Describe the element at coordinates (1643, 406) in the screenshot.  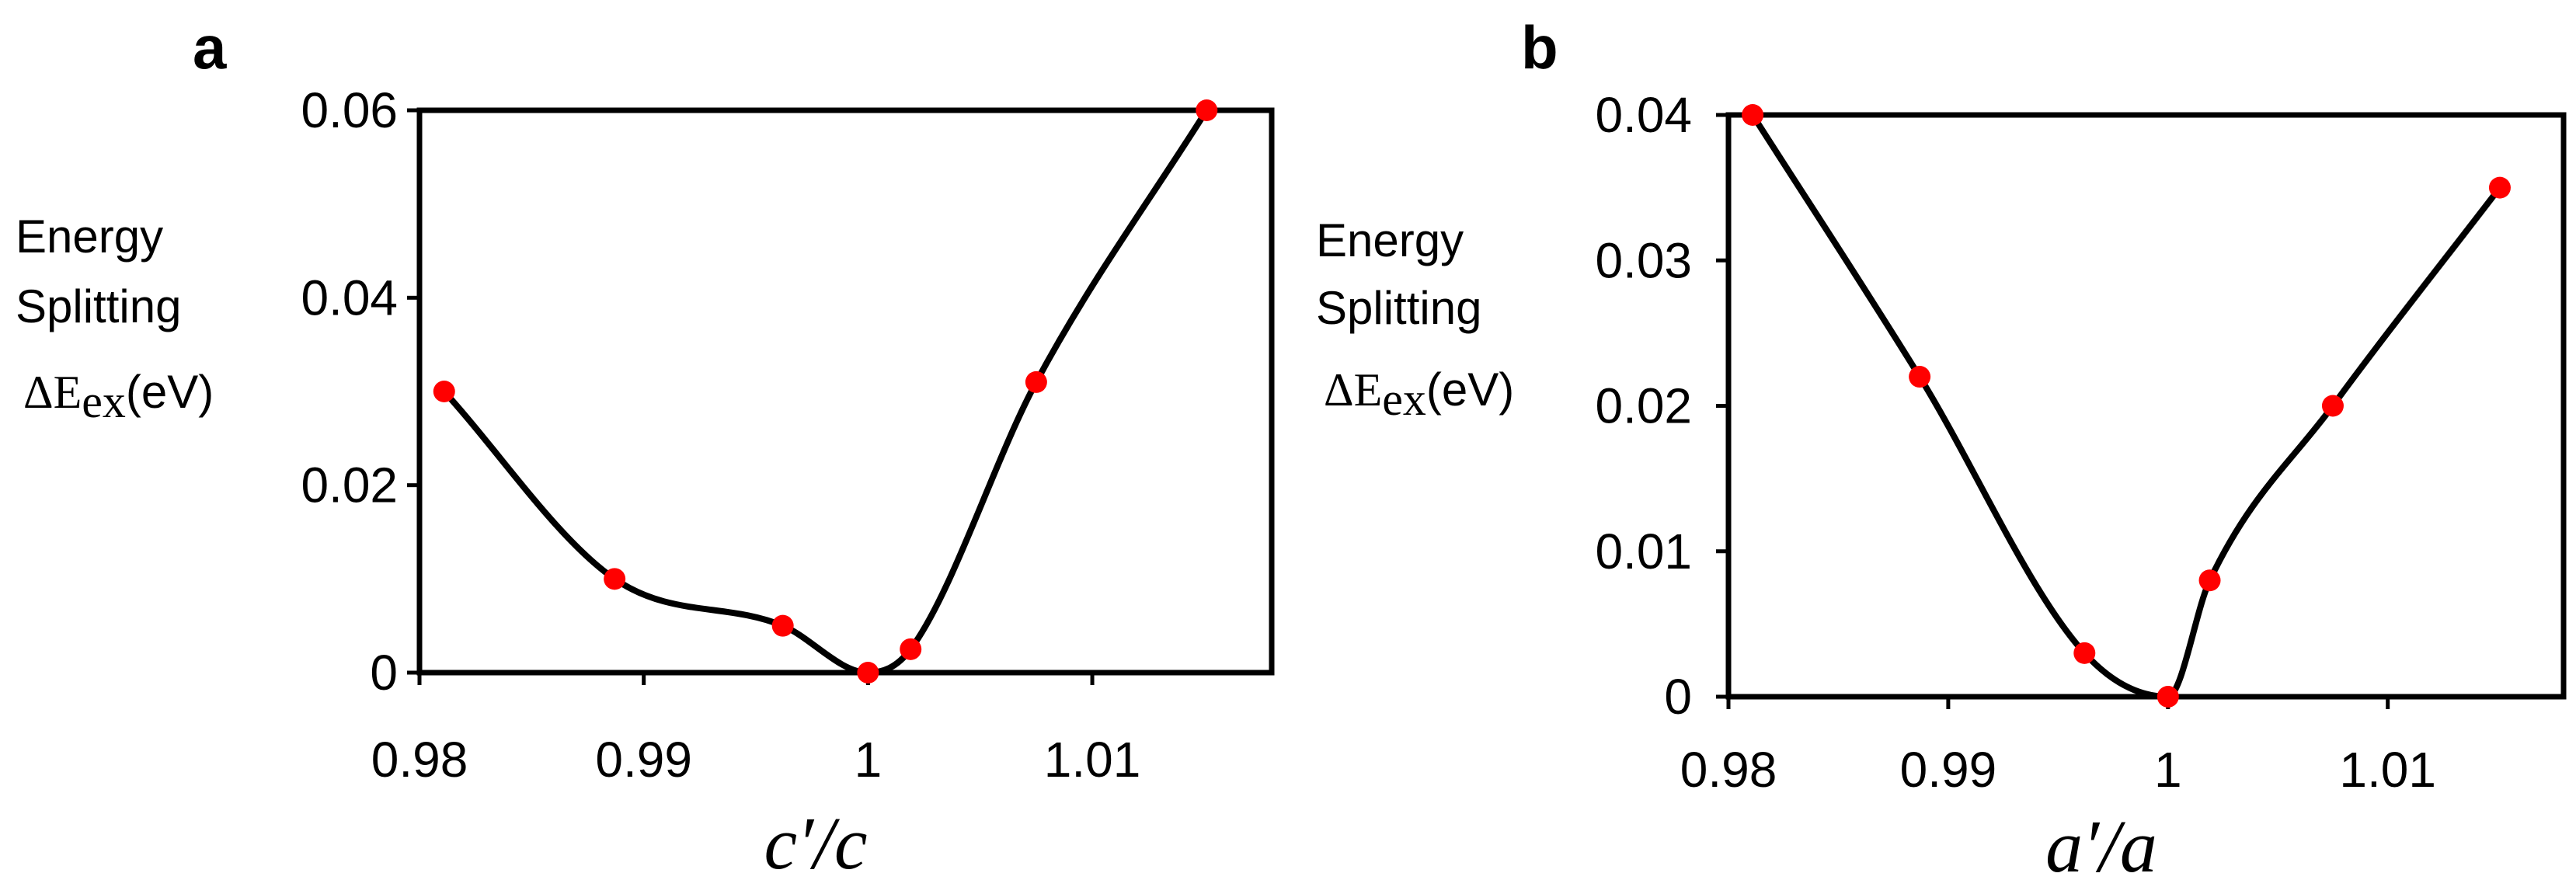
I see `panel-b-ytick-label: 0.02` at that location.